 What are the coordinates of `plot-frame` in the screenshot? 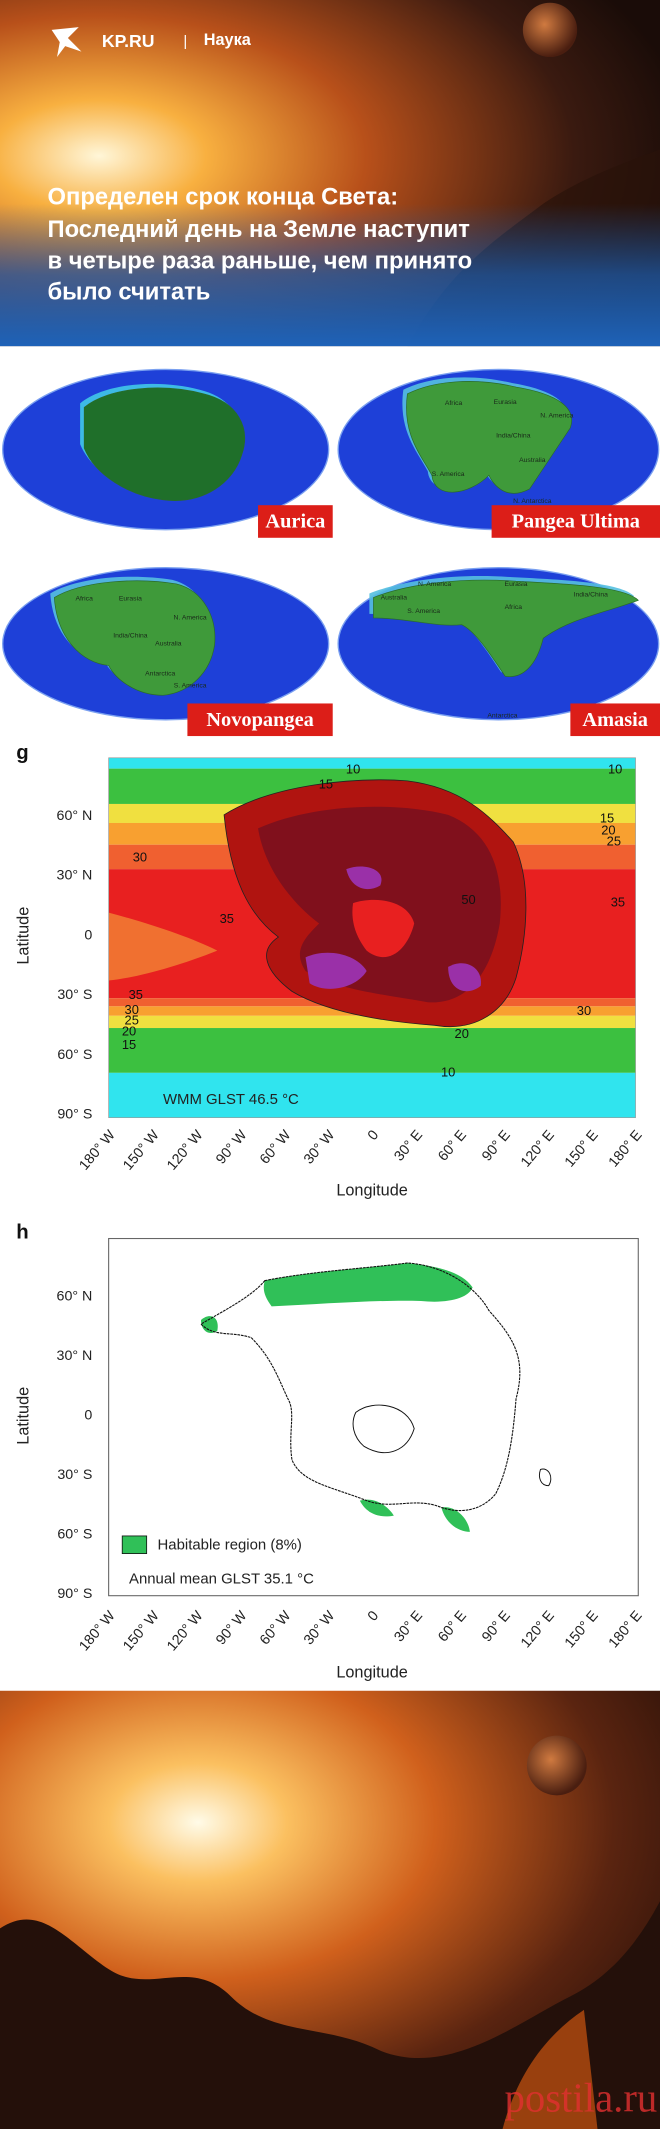 It's located at (372, 938).